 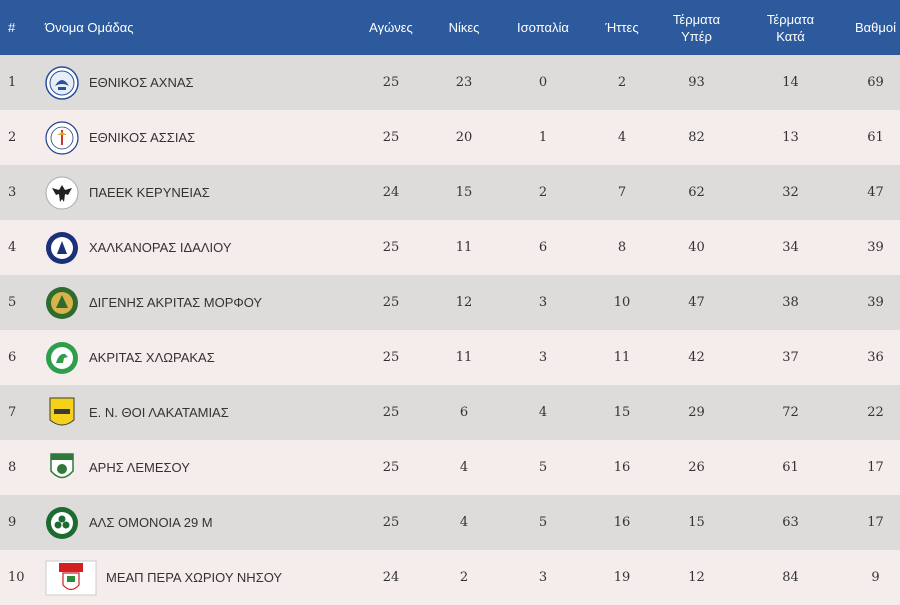 What do you see at coordinates (151, 522) in the screenshot?
I see `team-name: ΑΛΣ ΟΜΟΝΟΙΑ 29 Μ` at bounding box center [151, 522].